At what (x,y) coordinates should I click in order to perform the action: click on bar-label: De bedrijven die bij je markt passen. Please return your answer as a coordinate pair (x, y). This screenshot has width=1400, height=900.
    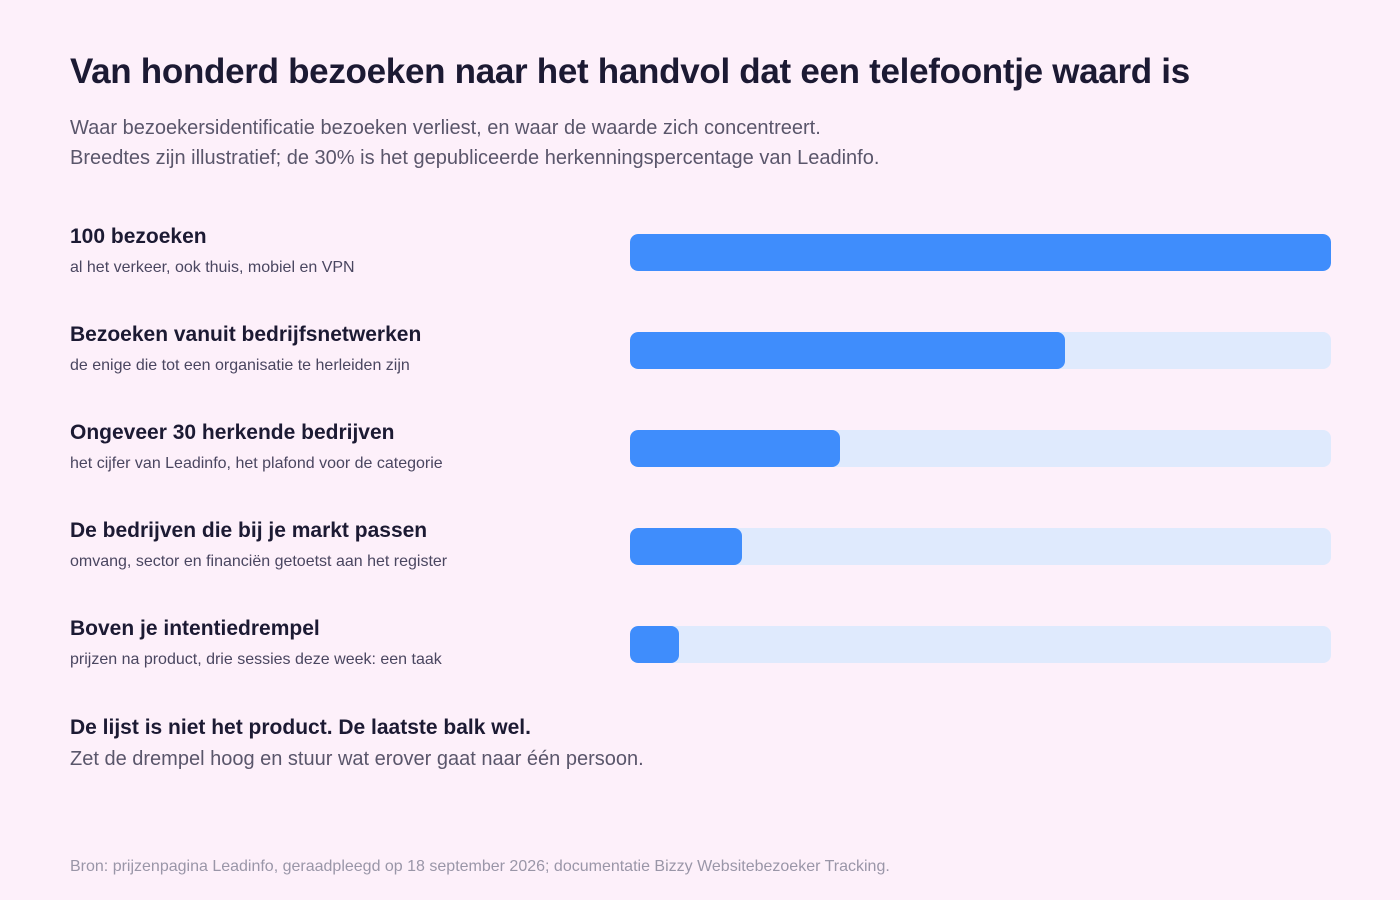
    Looking at the image, I should click on (249, 530).